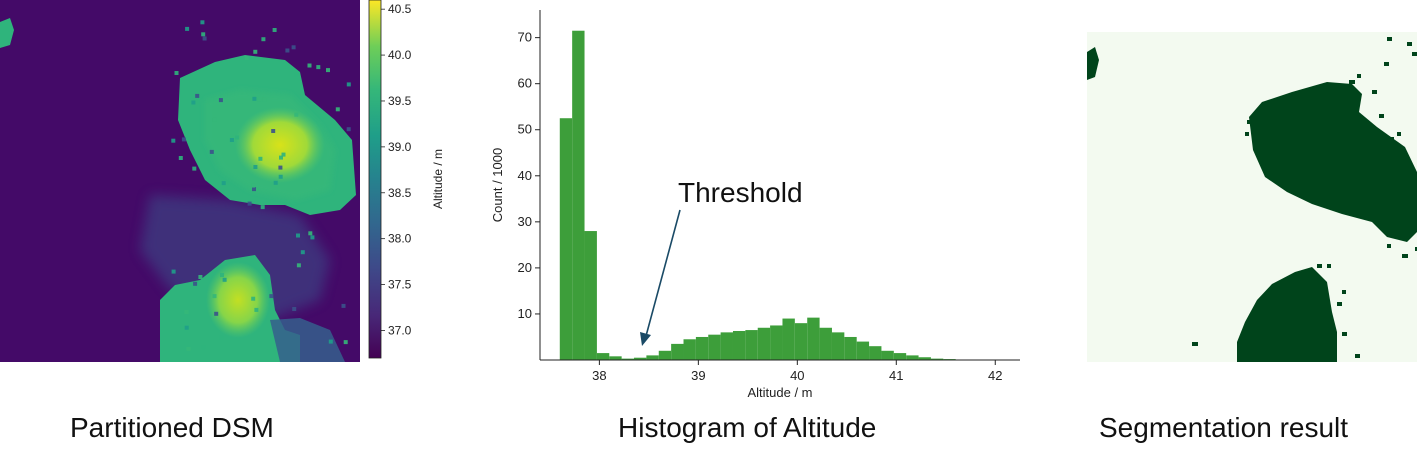 The height and width of the screenshot is (450, 1417). What do you see at coordinates (238, 300) in the screenshot?
I see `dsm-lower-peak` at bounding box center [238, 300].